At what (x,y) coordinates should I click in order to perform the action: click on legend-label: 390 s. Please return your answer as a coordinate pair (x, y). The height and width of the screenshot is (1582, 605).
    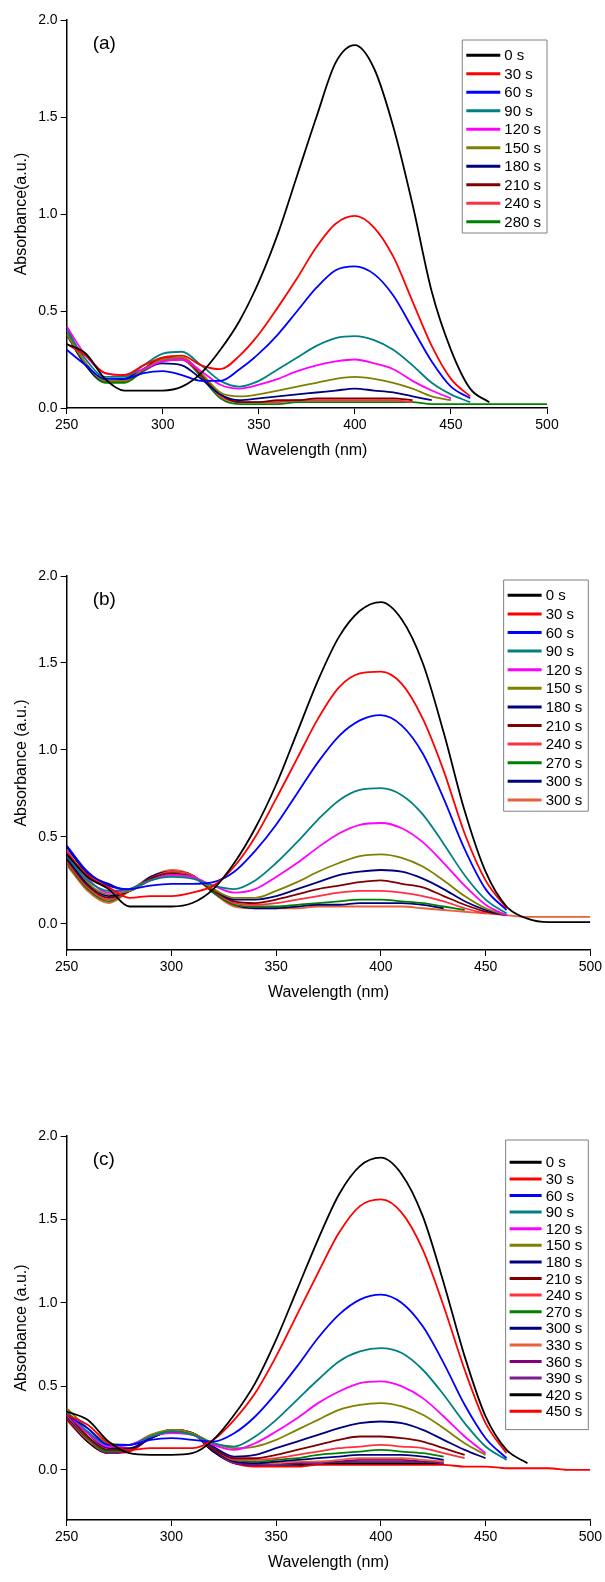
    Looking at the image, I should click on (564, 1378).